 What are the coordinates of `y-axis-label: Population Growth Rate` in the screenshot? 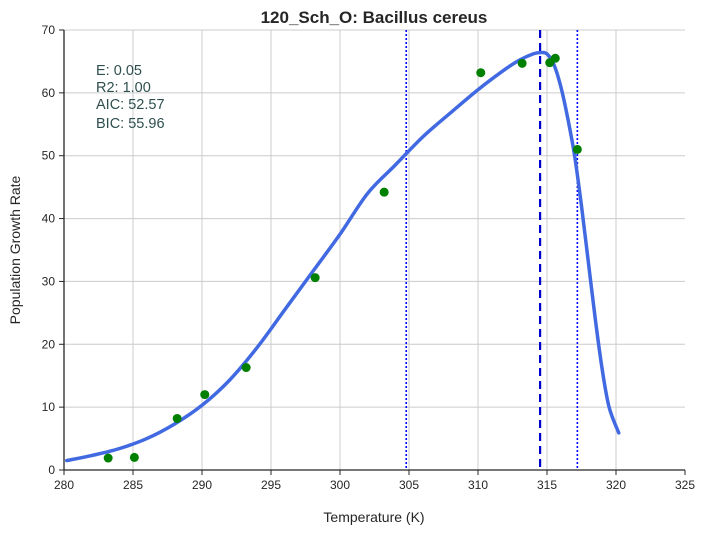 It's located at (15, 249).